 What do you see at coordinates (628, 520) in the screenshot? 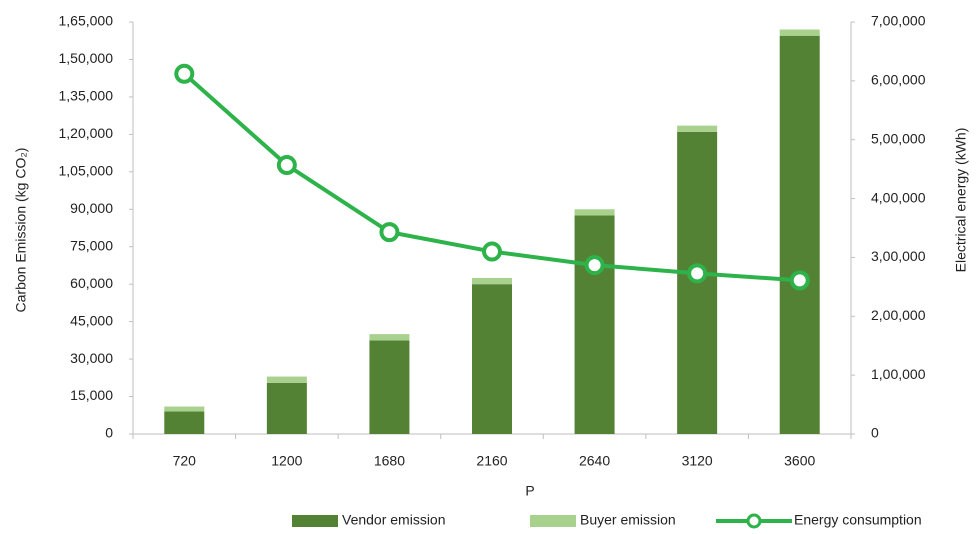
I see `legend-label: Buyer emission` at bounding box center [628, 520].